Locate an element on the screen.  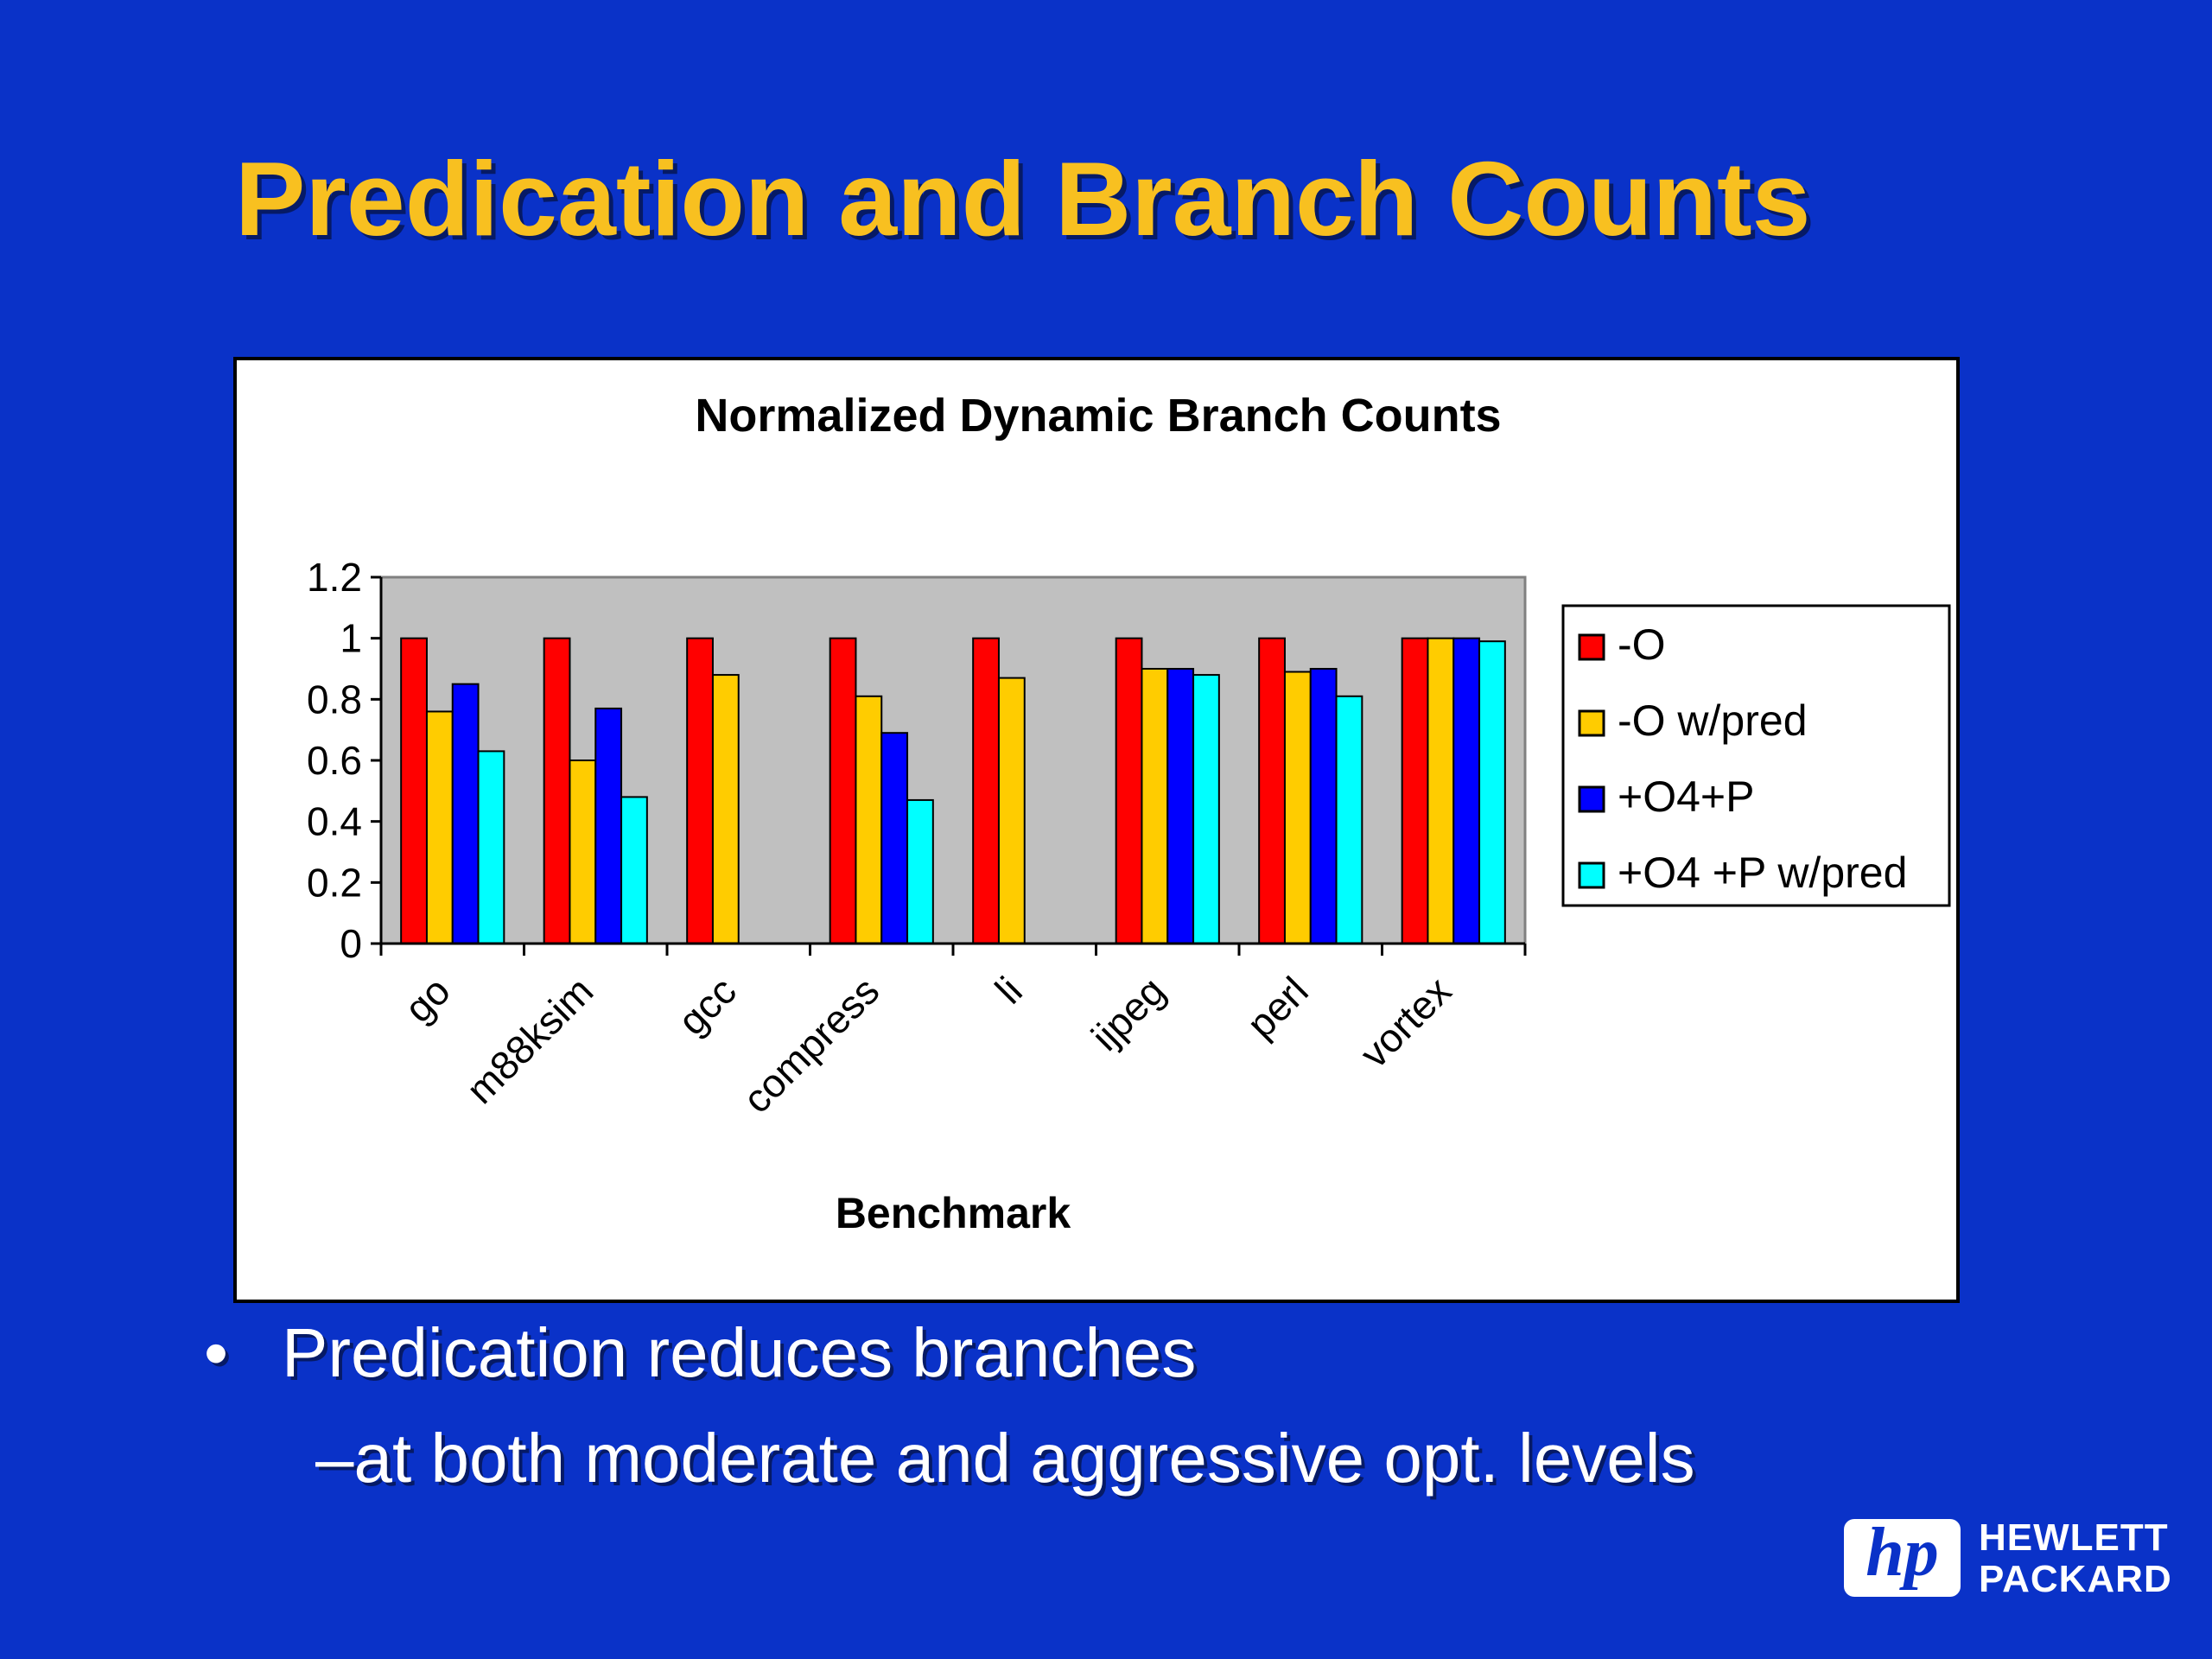
y-tick-label: 1 is located at coordinates (351, 638).